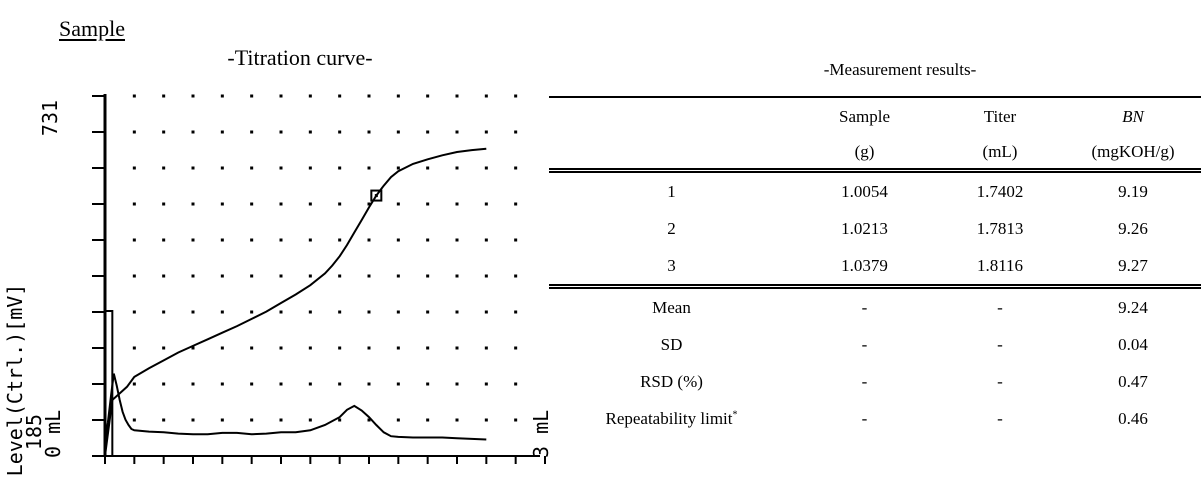 The height and width of the screenshot is (477, 1201). Describe the element at coordinates (300, 57) in the screenshot. I see `chart-title: -Titration curve-` at that location.